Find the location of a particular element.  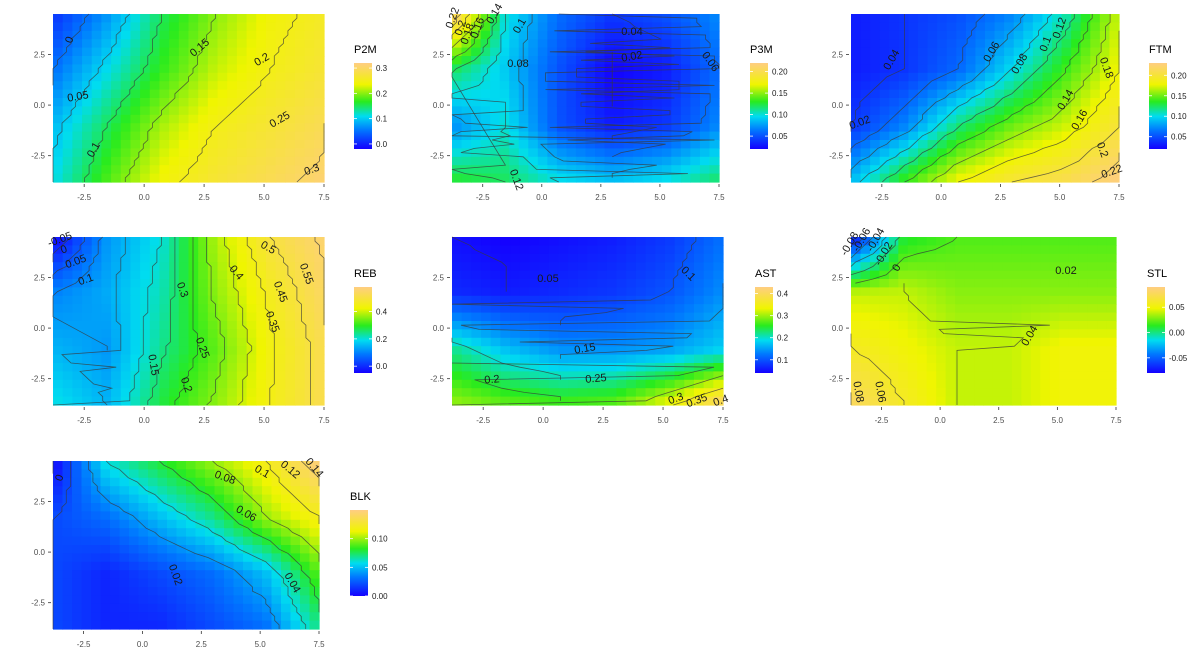

contour-line is located at coordinates (93, 321).